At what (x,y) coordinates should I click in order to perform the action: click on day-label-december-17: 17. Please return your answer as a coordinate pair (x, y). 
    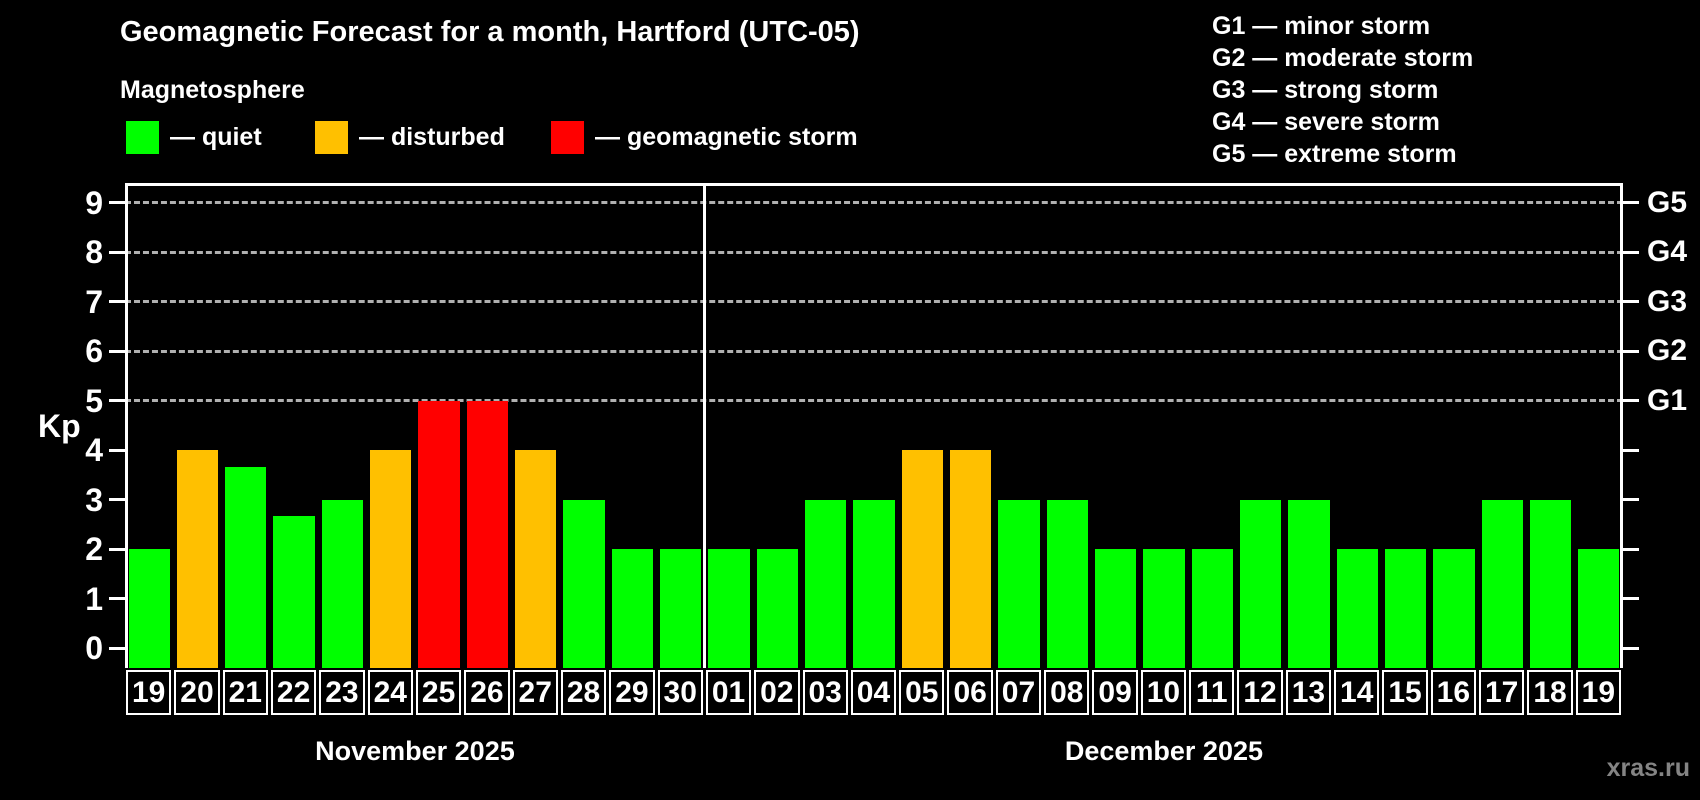
    Looking at the image, I should click on (1502, 692).